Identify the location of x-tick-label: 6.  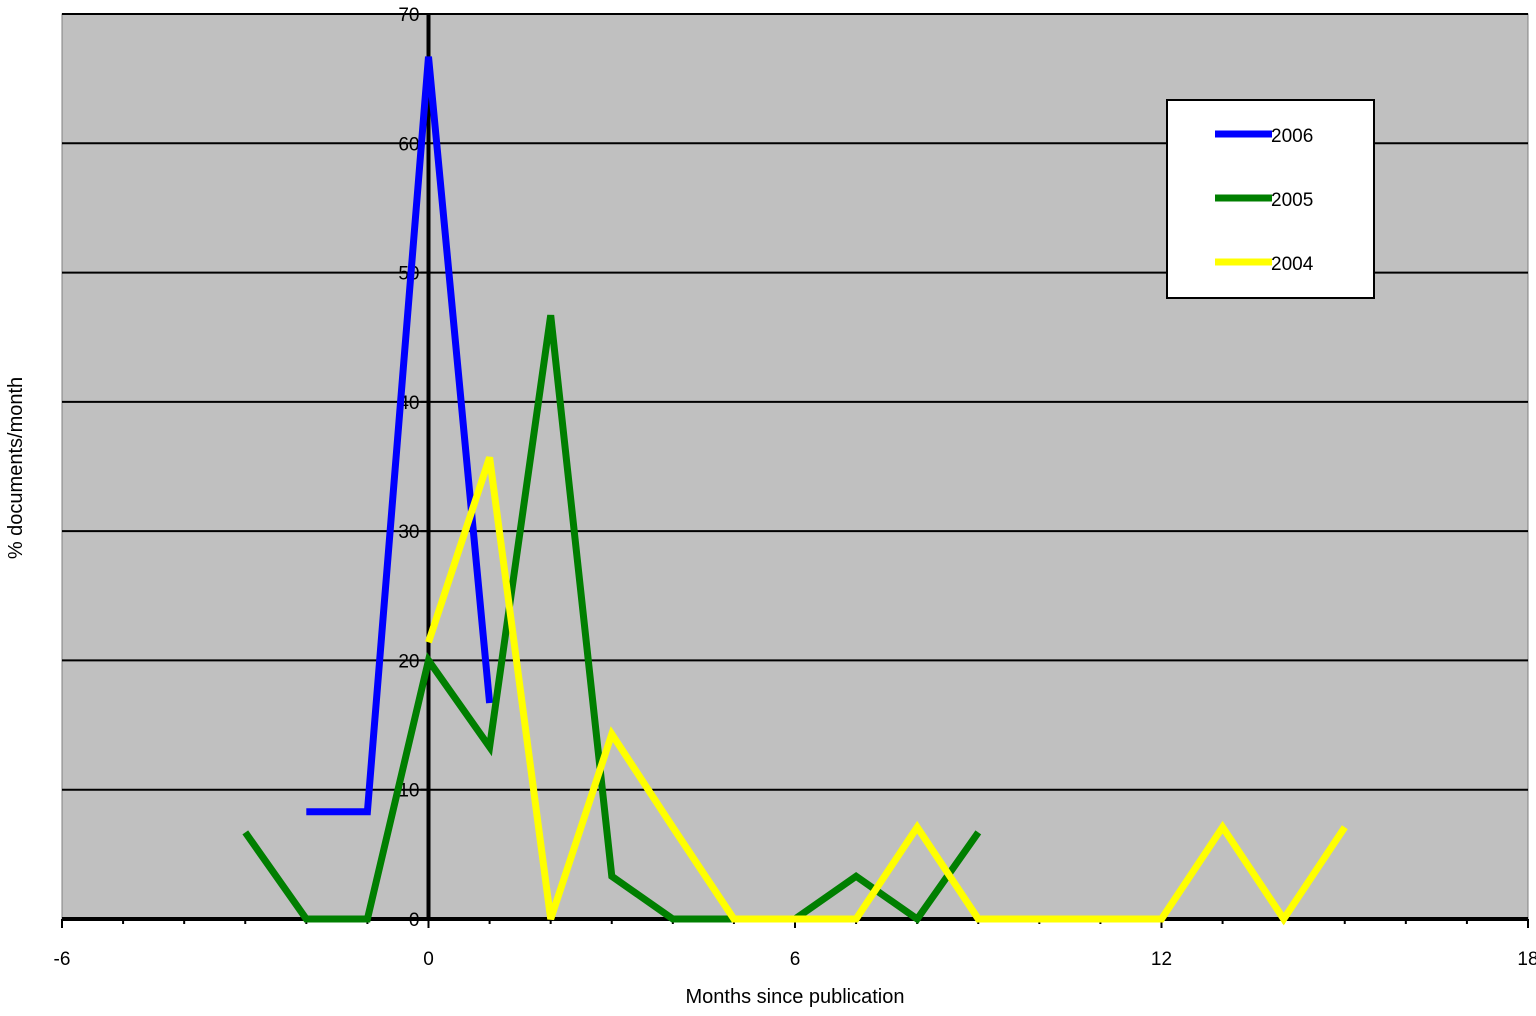
(795, 959).